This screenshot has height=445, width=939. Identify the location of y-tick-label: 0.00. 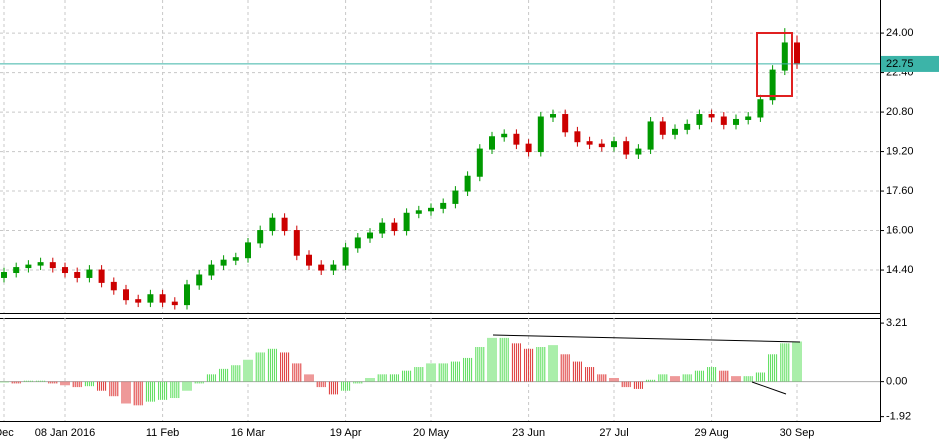
(896, 382).